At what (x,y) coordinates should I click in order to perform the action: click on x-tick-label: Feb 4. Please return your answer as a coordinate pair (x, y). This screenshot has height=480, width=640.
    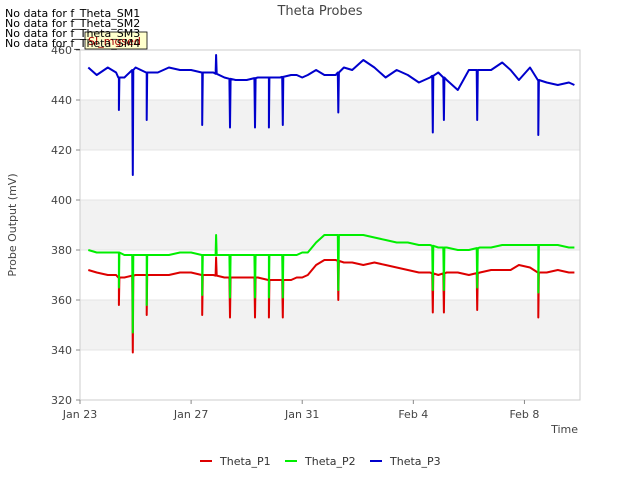
    Looking at the image, I should click on (413, 414).